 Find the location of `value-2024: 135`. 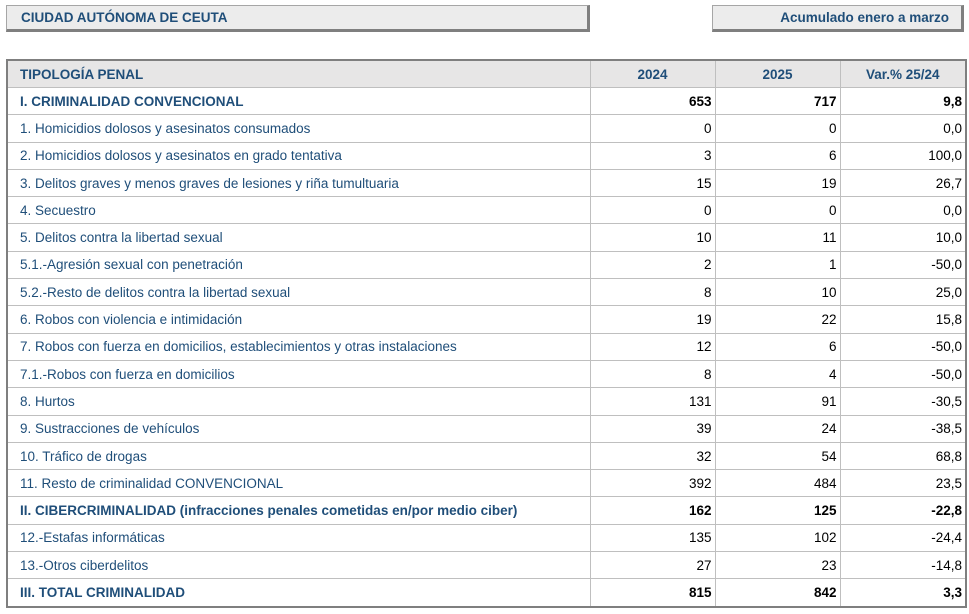

value-2024: 135 is located at coordinates (652, 538).